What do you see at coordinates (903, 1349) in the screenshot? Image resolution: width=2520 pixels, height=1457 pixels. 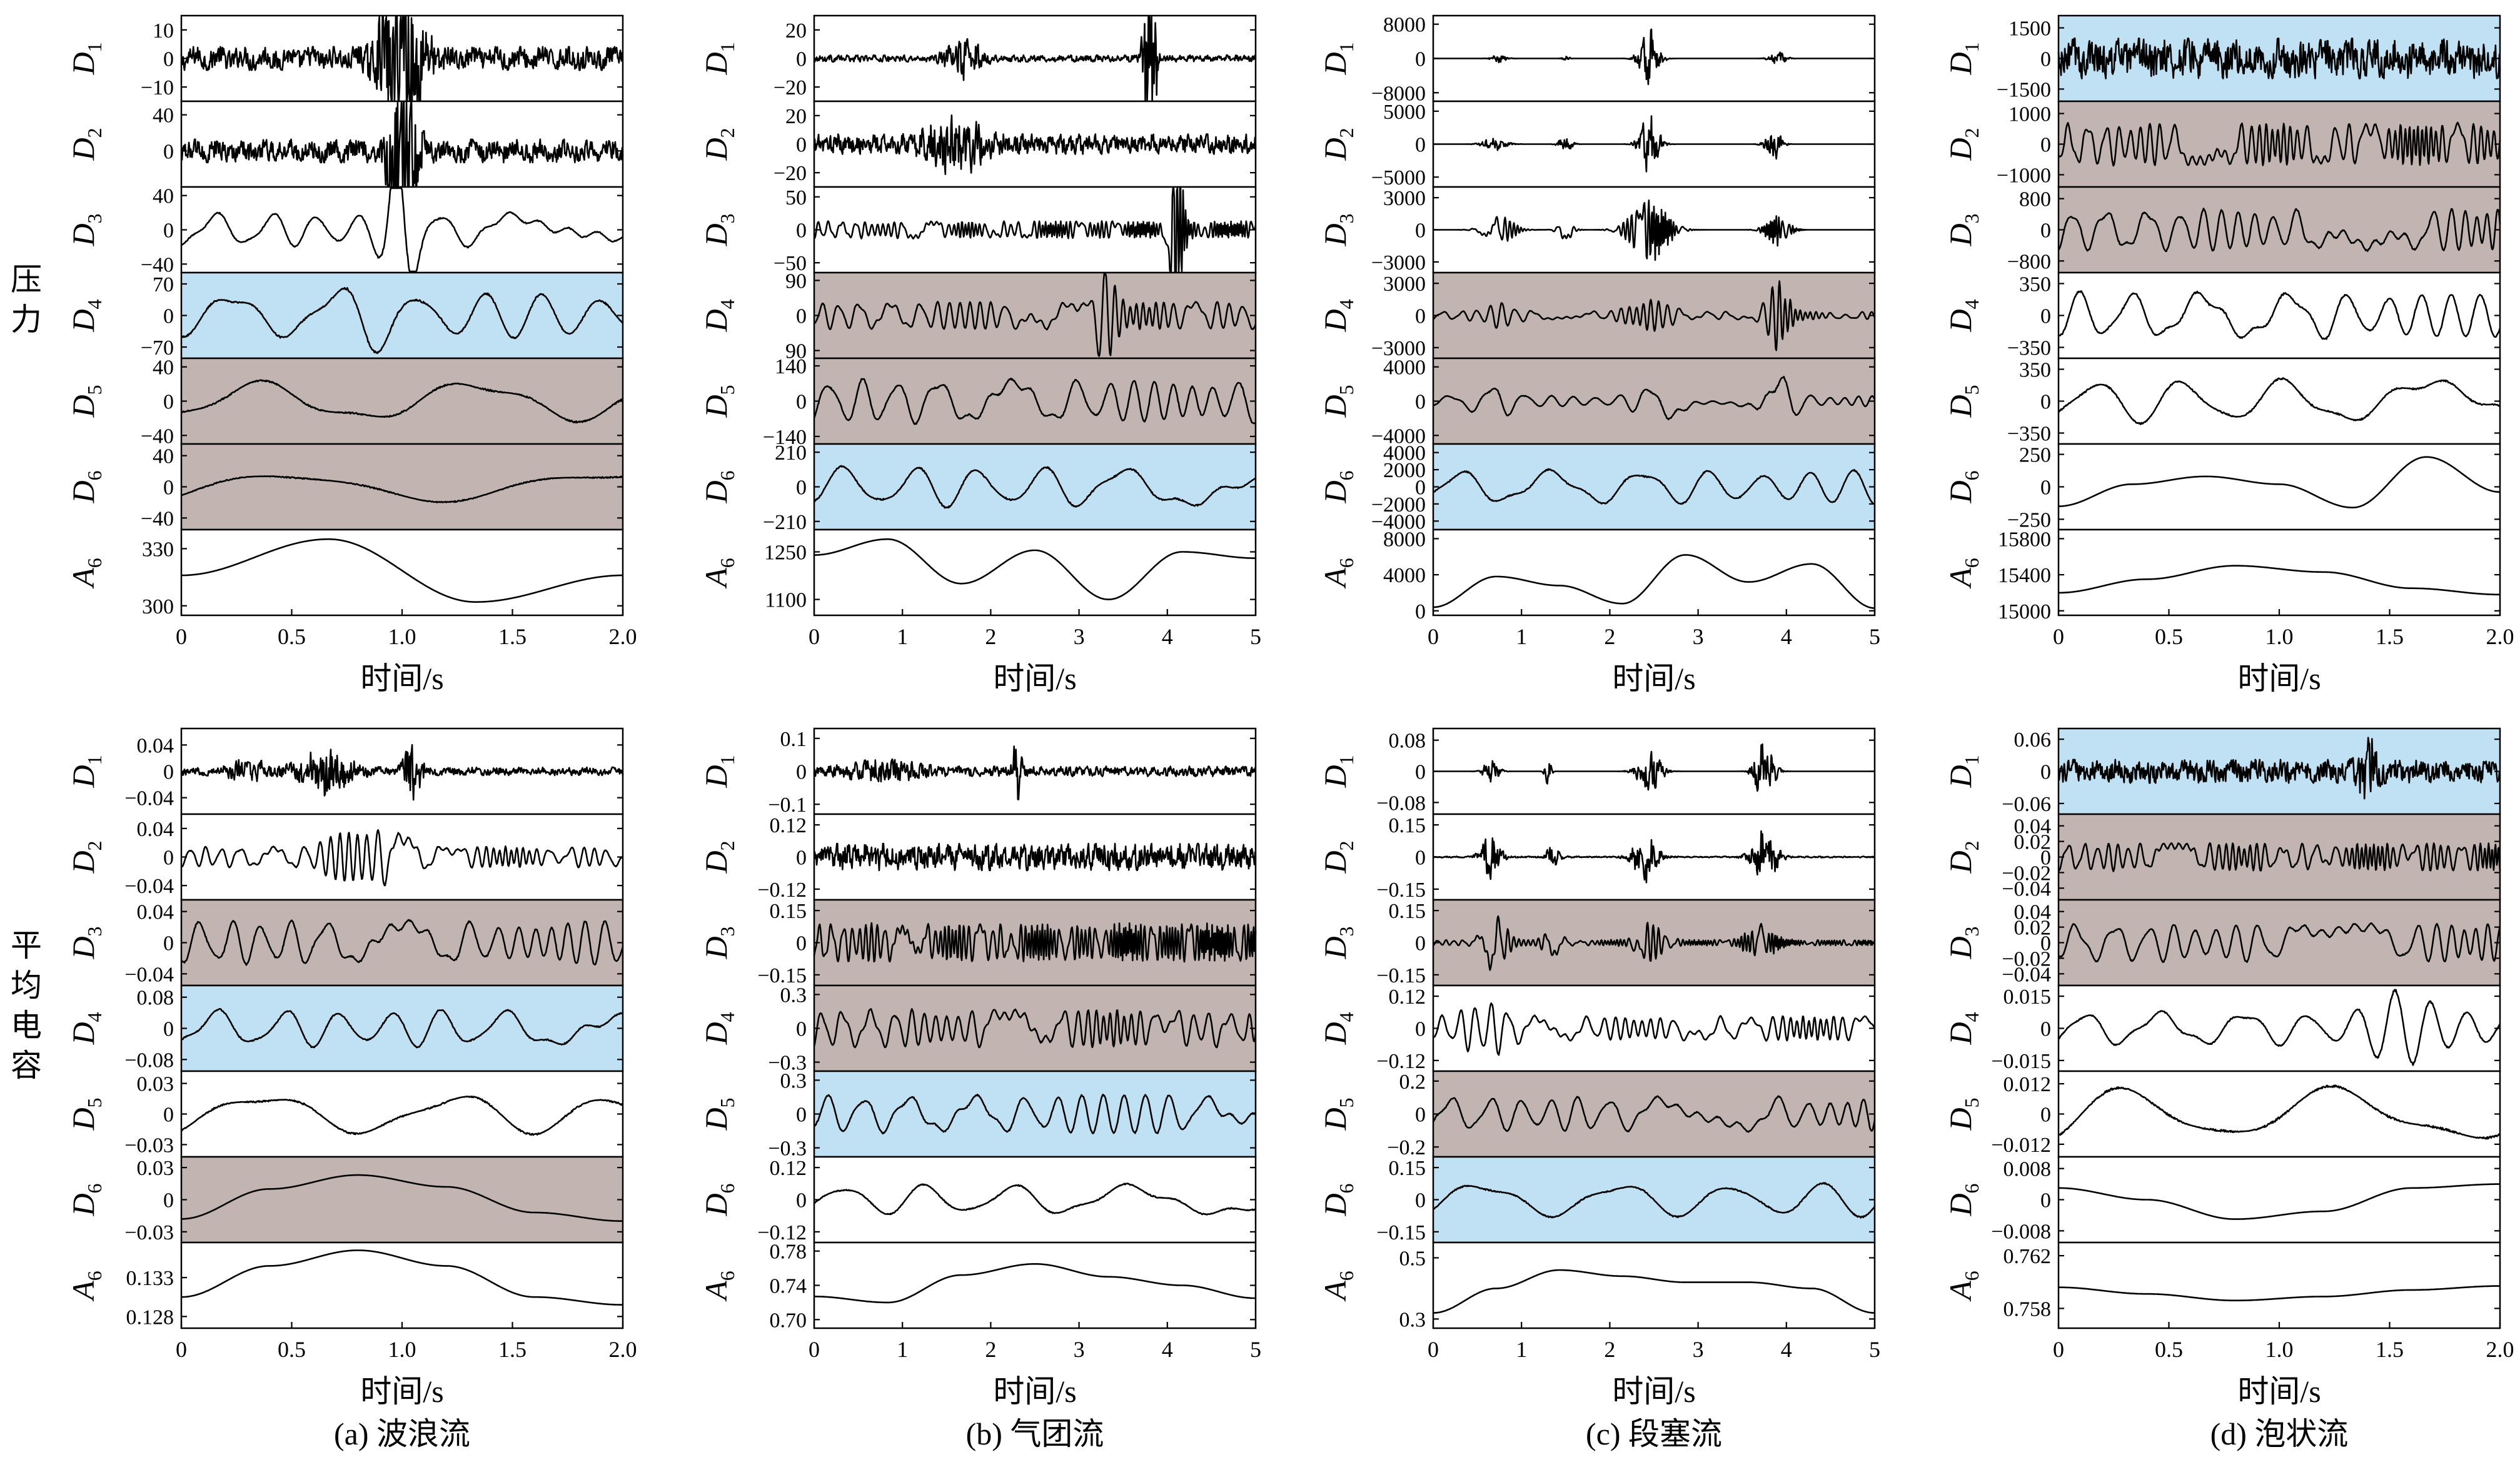 I see `x-tick-label: 1` at bounding box center [903, 1349].